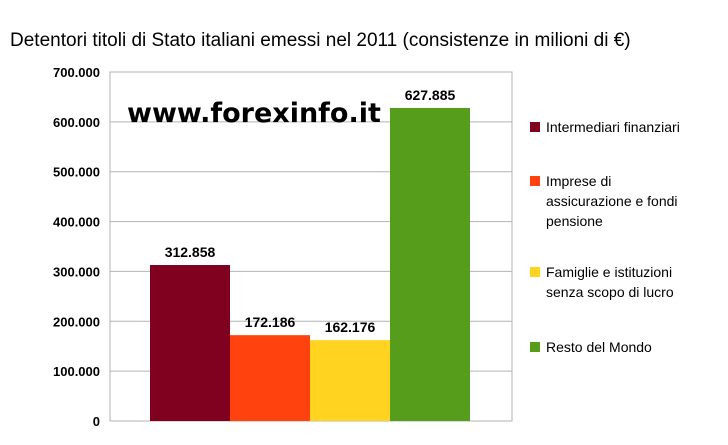 This screenshot has height=445, width=728. I want to click on y-tick-label: 0, so click(96, 421).